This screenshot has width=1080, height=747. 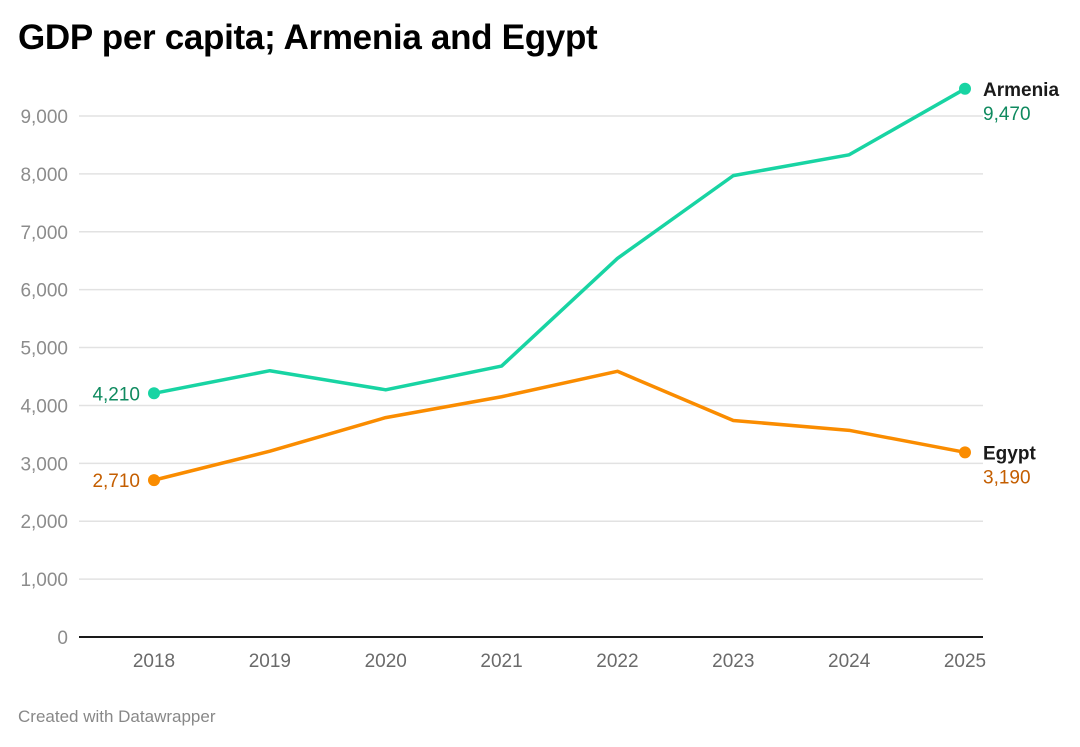 What do you see at coordinates (154, 661) in the screenshot?
I see `x-tick-label: 2018` at bounding box center [154, 661].